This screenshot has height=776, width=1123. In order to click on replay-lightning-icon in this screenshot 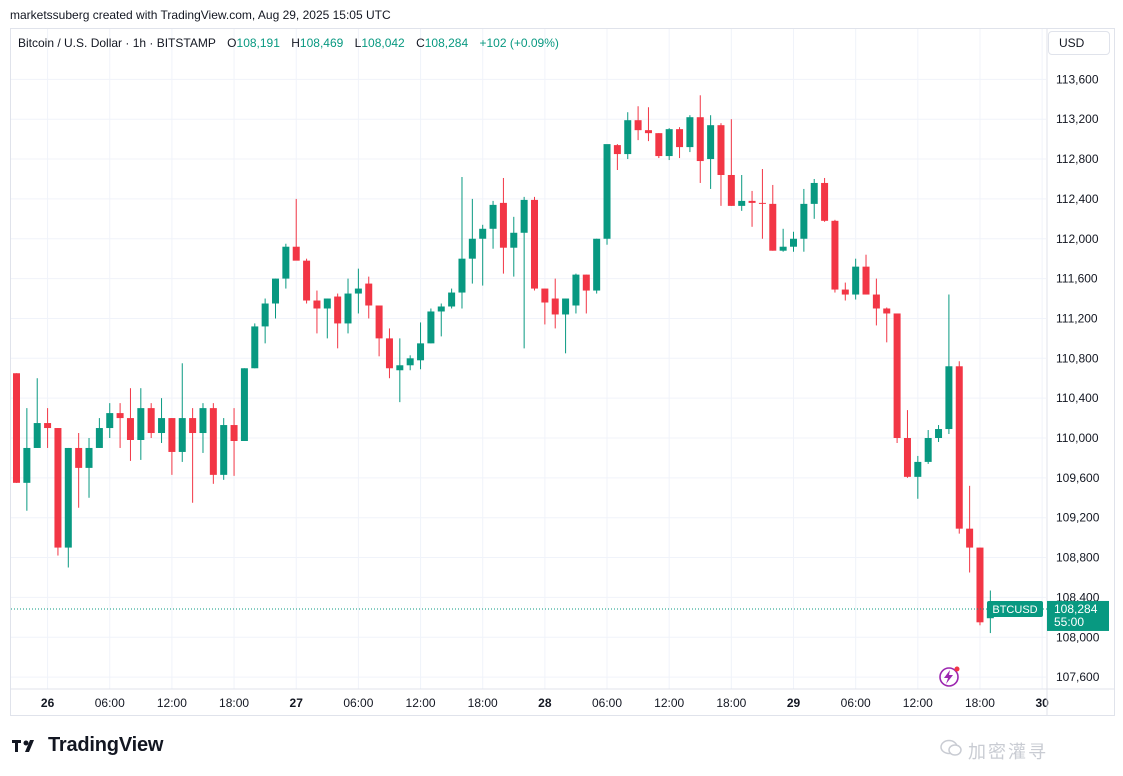, I will do `click(949, 676)`.